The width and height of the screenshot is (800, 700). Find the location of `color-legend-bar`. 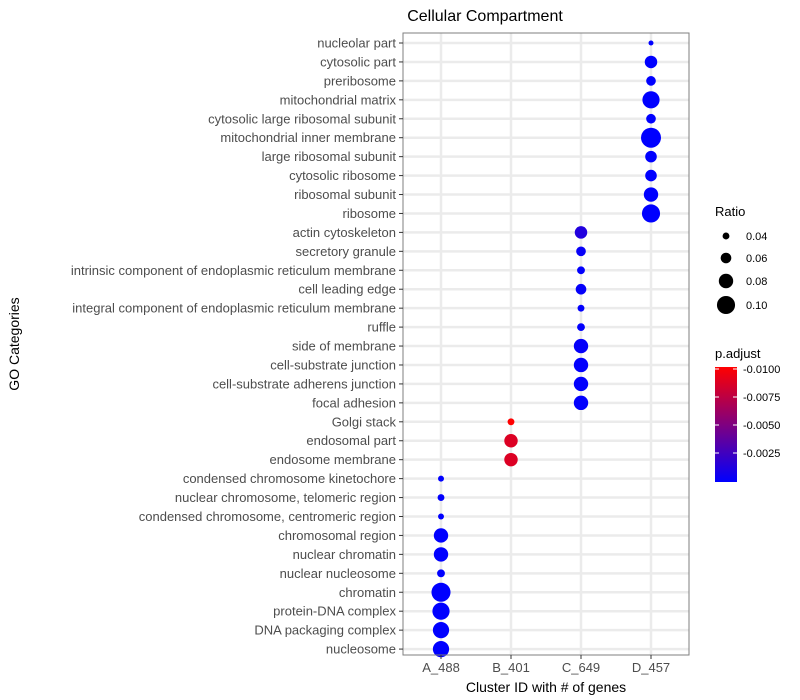

color-legend-bar is located at coordinates (726, 424).